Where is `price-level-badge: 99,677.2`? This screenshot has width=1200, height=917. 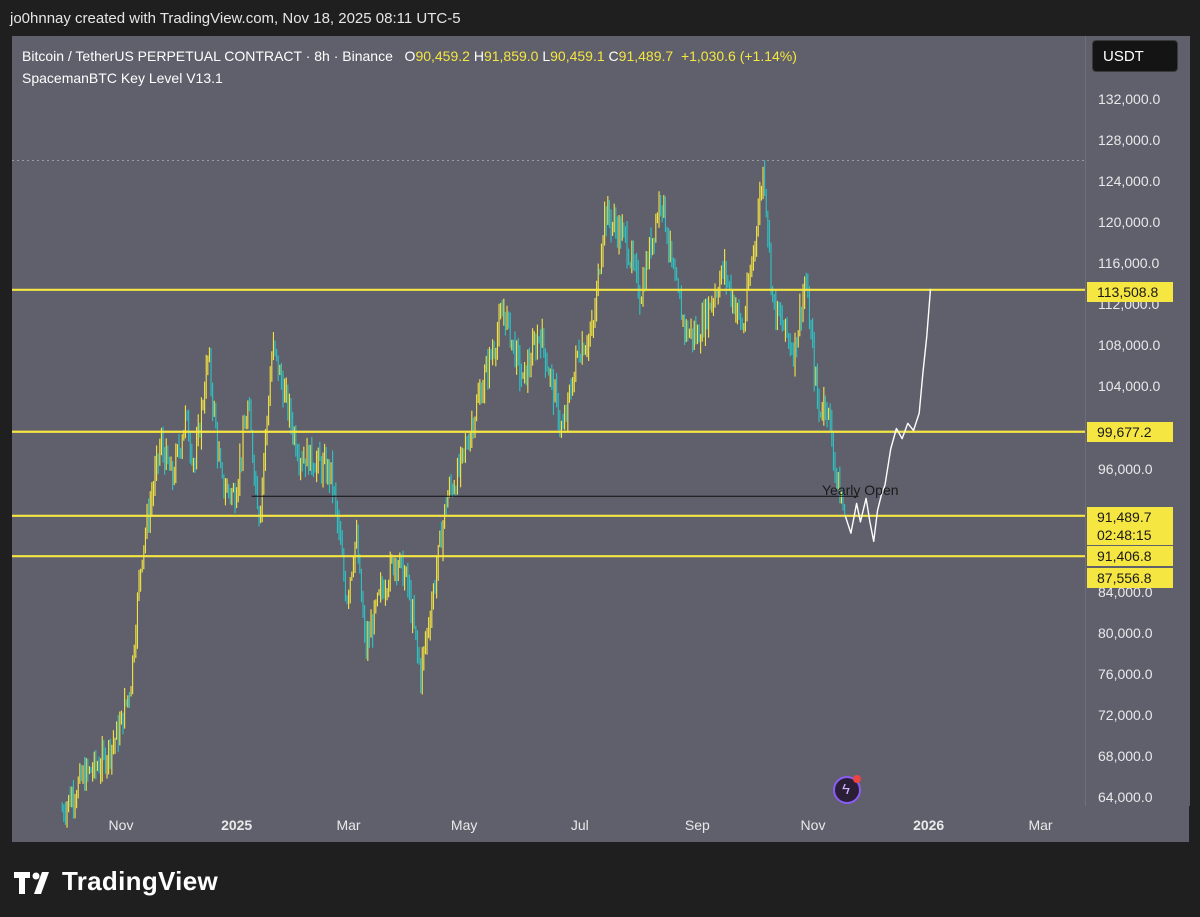
price-level-badge: 99,677.2 is located at coordinates (1130, 432).